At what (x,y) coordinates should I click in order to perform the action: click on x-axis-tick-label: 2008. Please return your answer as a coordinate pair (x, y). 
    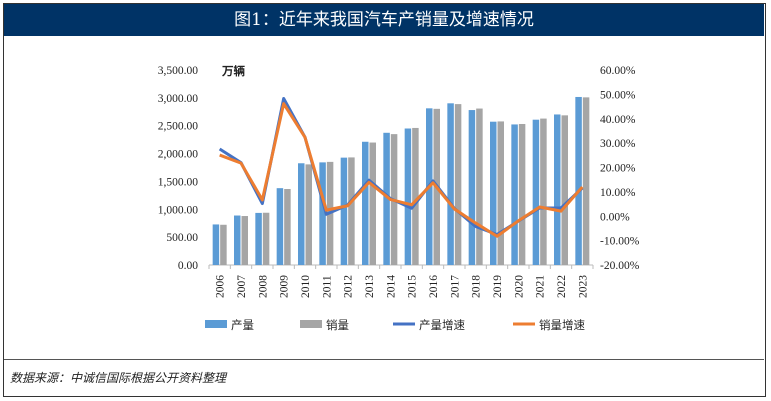
    Looking at the image, I should click on (263, 286).